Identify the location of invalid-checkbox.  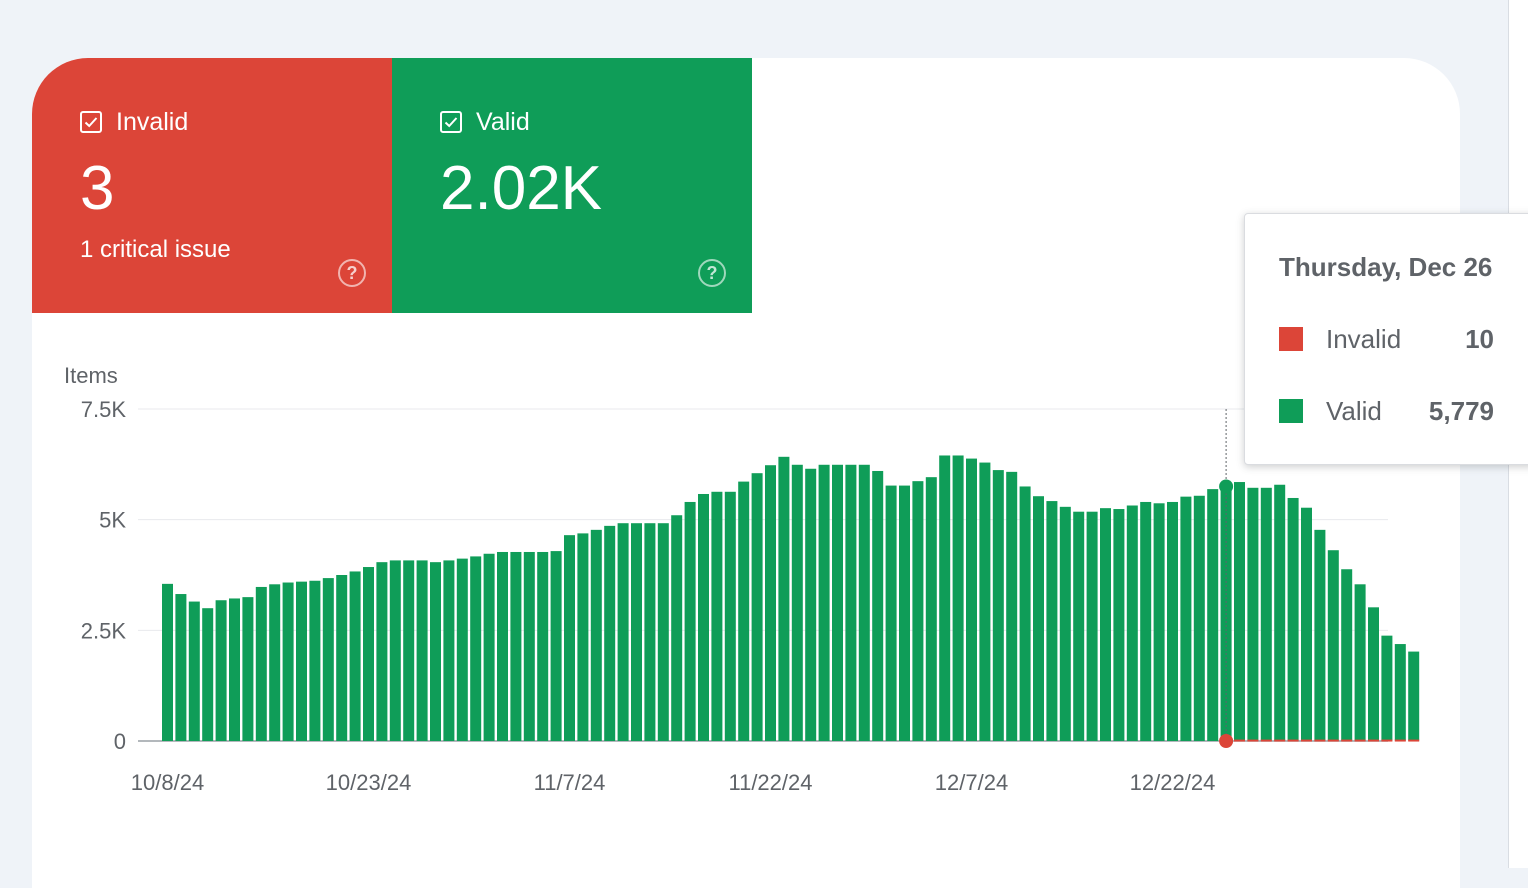
(91, 122).